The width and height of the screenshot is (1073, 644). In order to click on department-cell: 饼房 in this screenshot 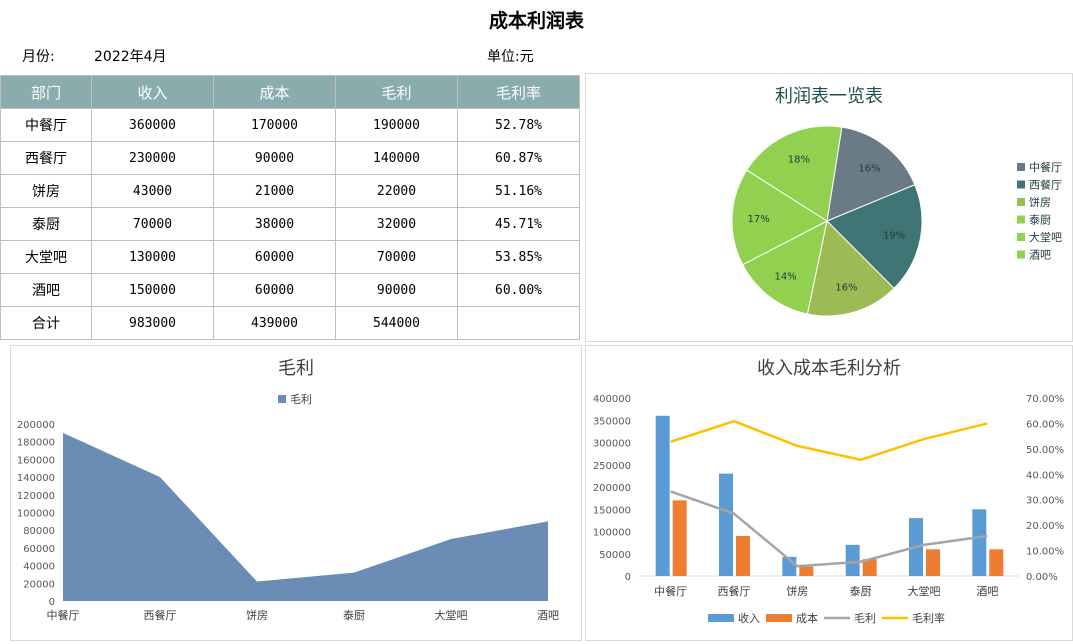, I will do `click(46, 191)`.